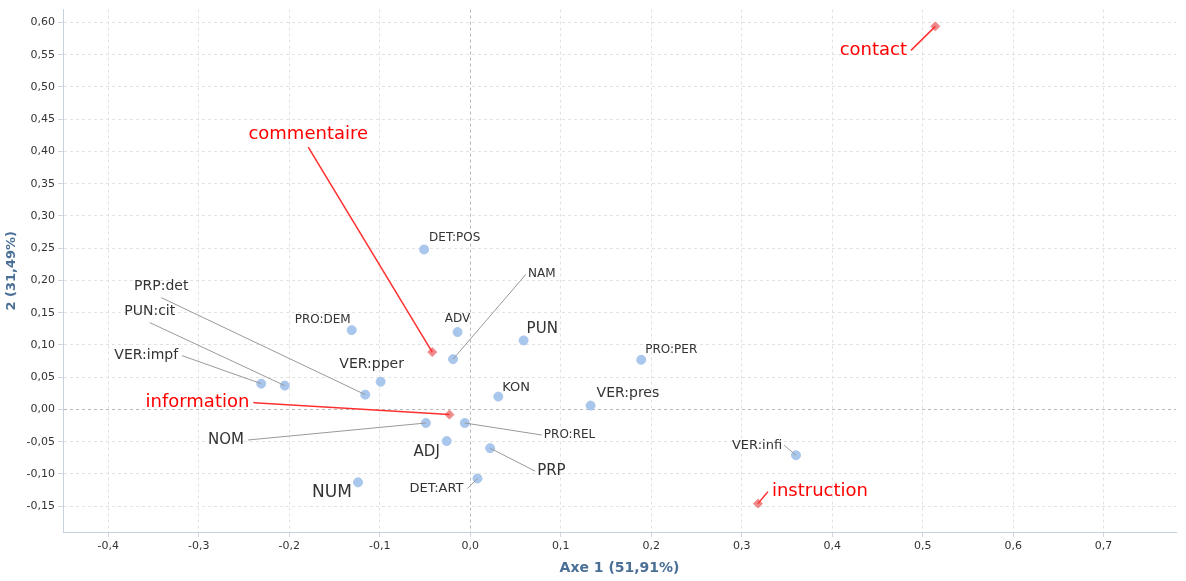 The image size is (1186, 581). I want to click on annotation: information, so click(197, 401).